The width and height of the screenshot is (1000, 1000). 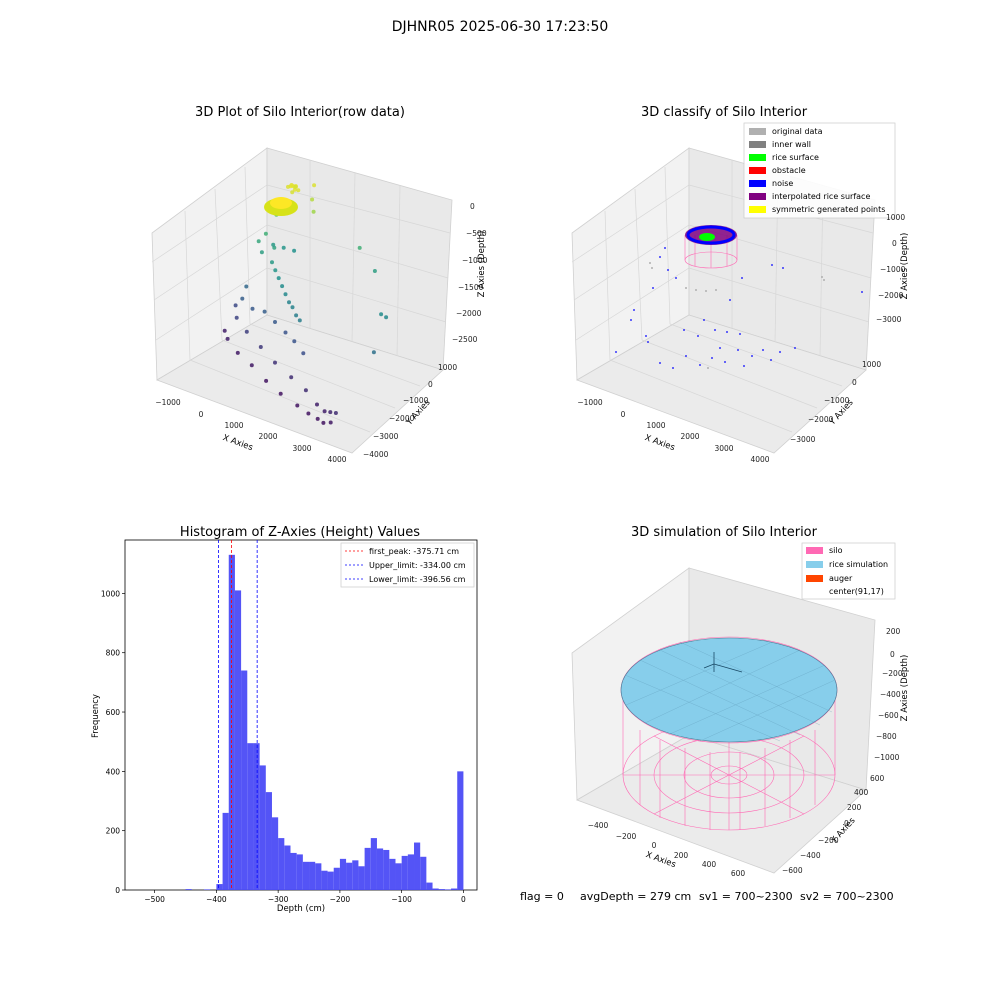 I want to click on raw-3d-grid, so click(x=301, y=296).